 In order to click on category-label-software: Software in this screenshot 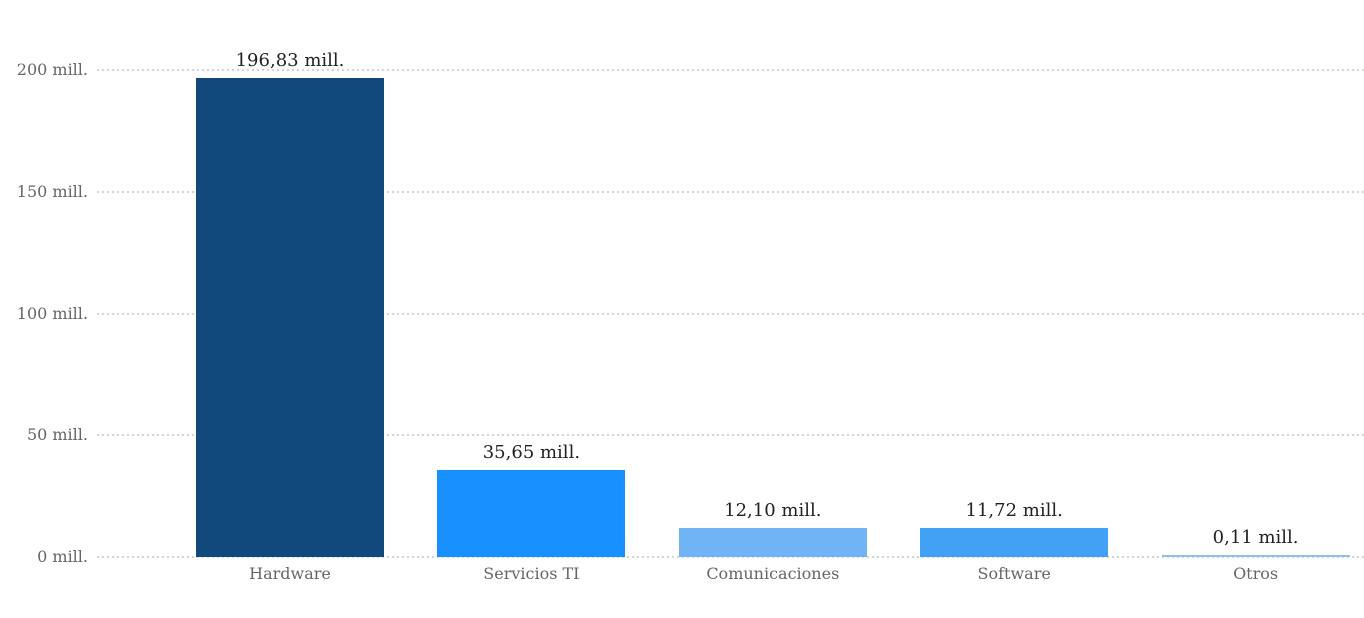, I will do `click(1014, 573)`.